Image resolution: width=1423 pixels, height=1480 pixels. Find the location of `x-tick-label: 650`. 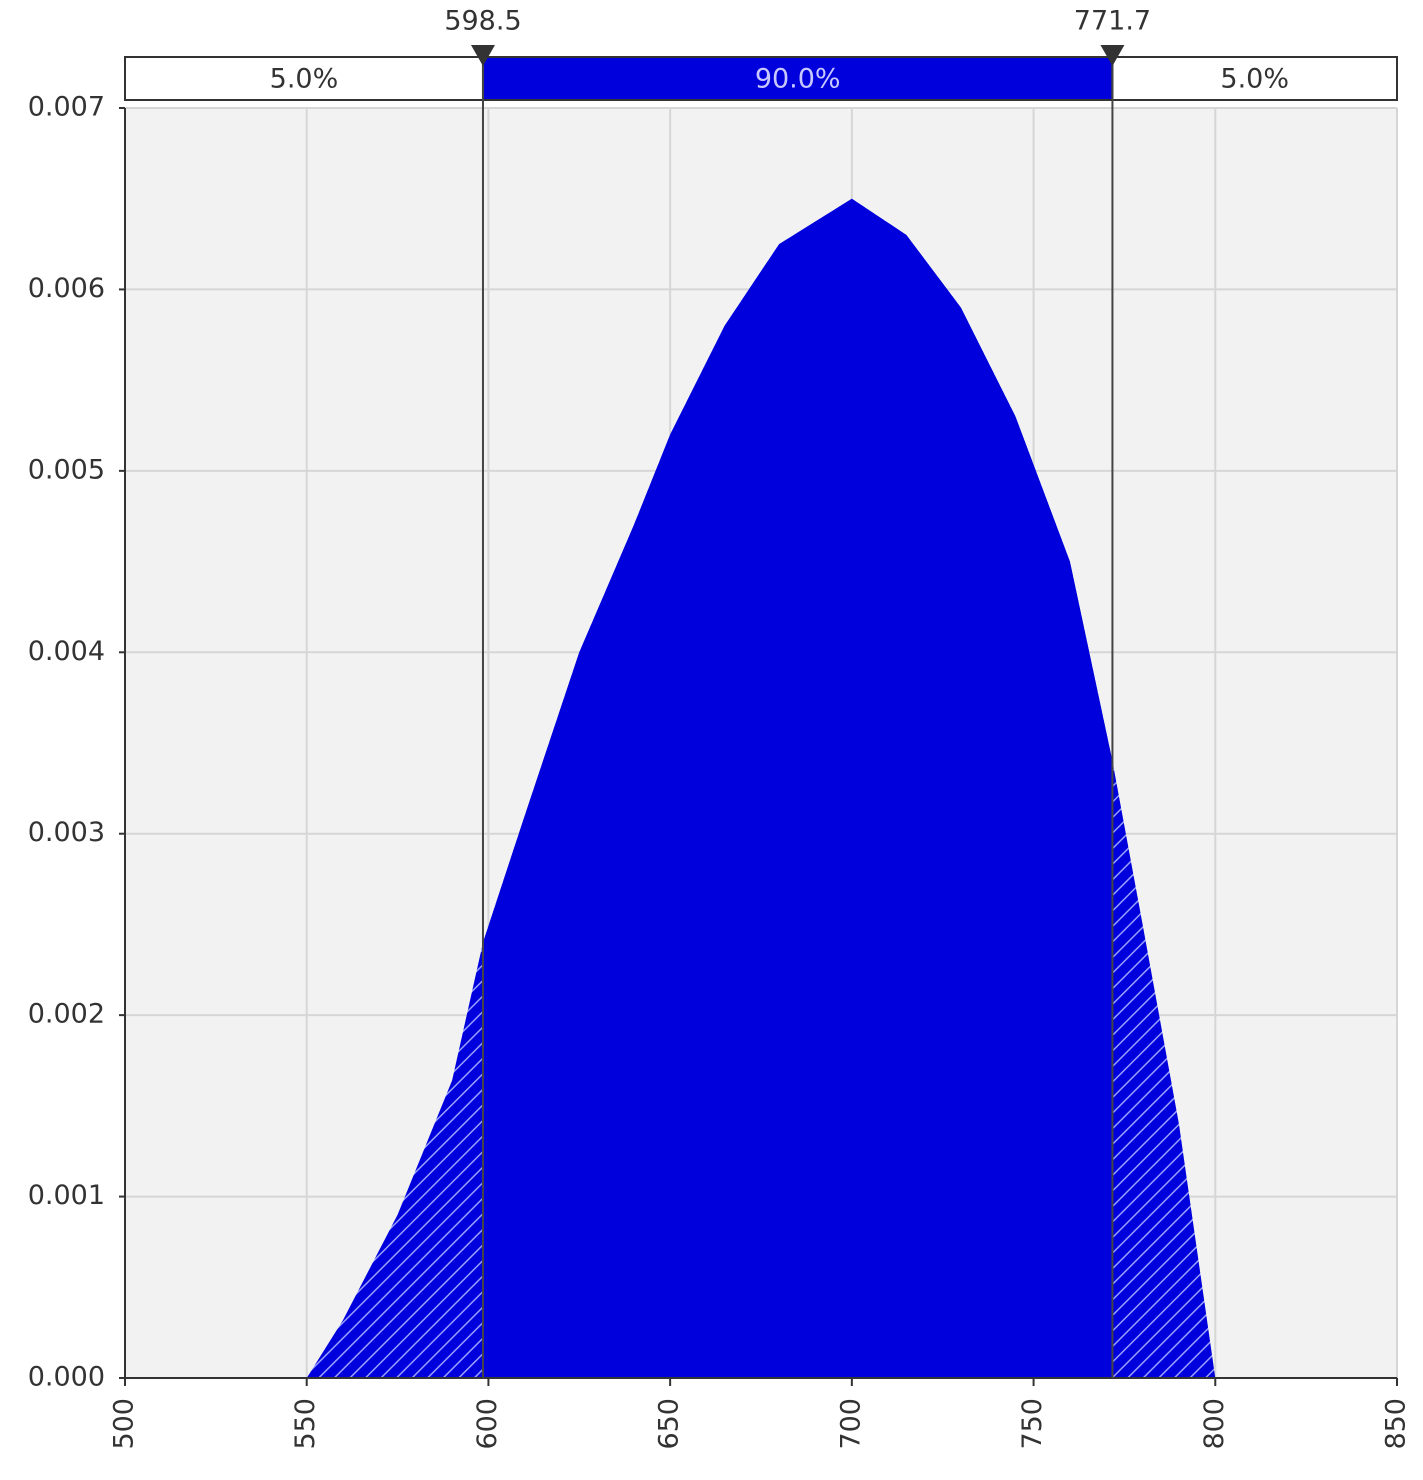

x-tick-label: 650 is located at coordinates (669, 1424).